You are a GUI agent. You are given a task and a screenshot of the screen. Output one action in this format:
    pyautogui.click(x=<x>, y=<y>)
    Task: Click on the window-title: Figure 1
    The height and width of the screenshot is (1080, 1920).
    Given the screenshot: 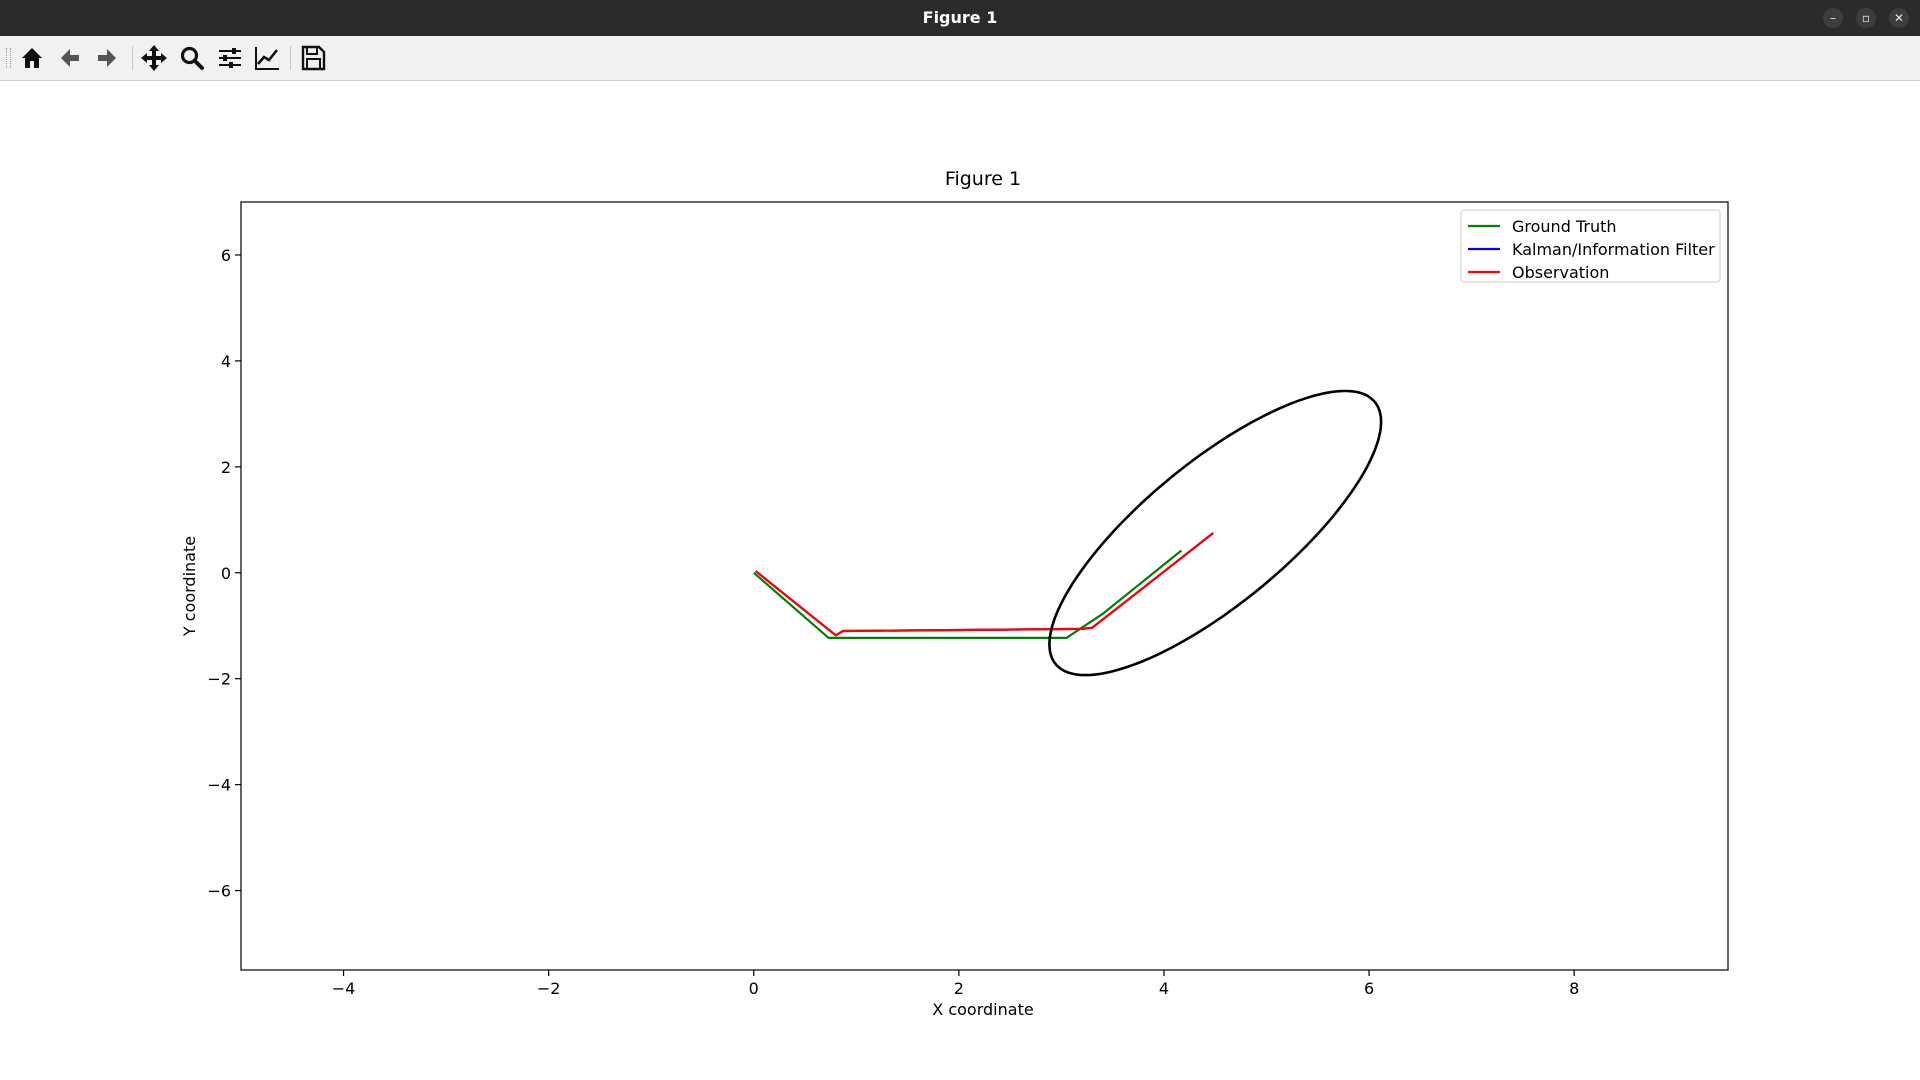 What is the action you would take?
    pyautogui.click(x=960, y=17)
    